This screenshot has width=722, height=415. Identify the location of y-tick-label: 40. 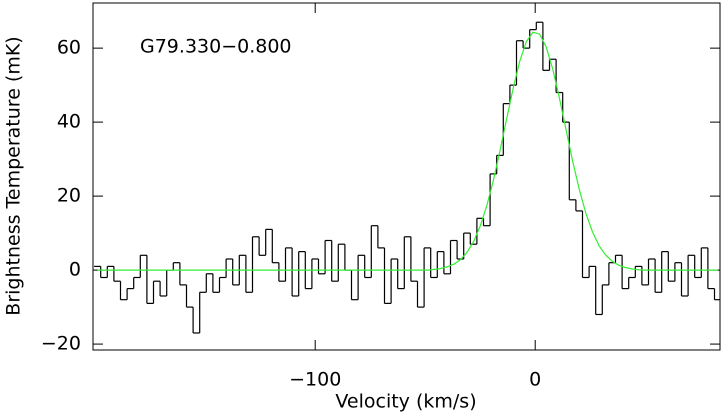
(69, 122).